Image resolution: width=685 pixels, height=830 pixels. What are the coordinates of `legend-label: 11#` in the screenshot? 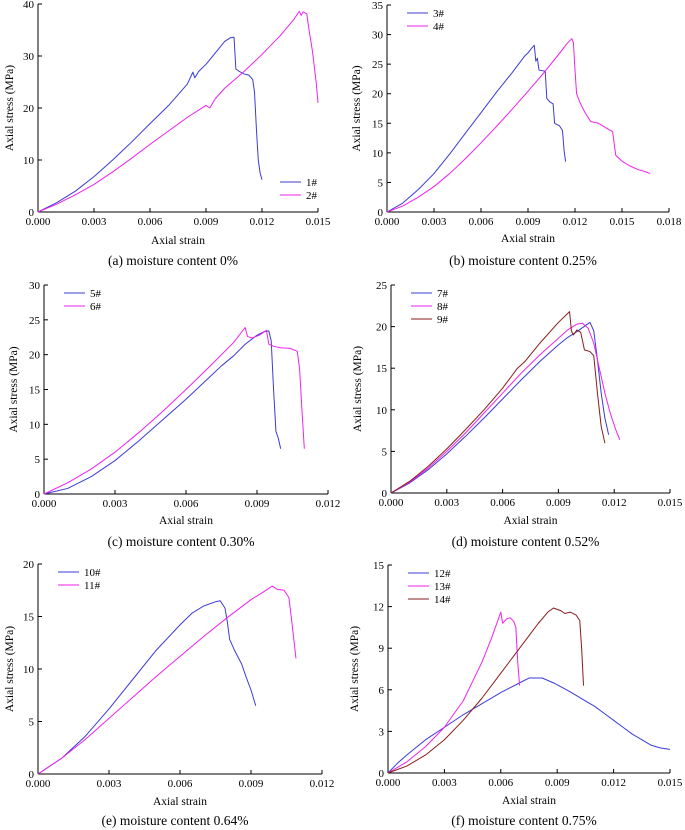 It's located at (92, 586).